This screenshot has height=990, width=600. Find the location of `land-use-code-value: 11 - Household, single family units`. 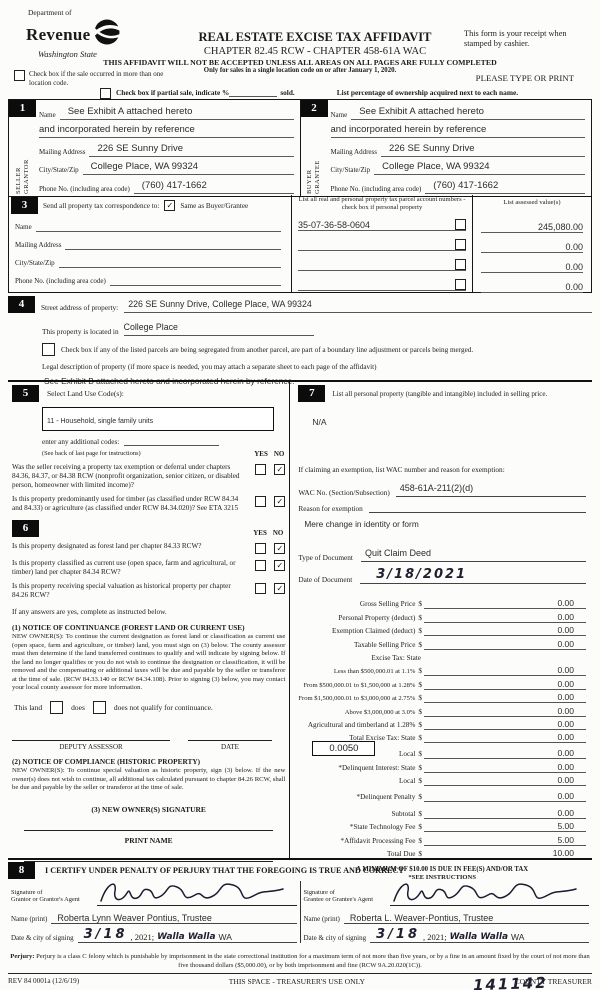

land-use-code-value: 11 - Household, single family units is located at coordinates (100, 421).